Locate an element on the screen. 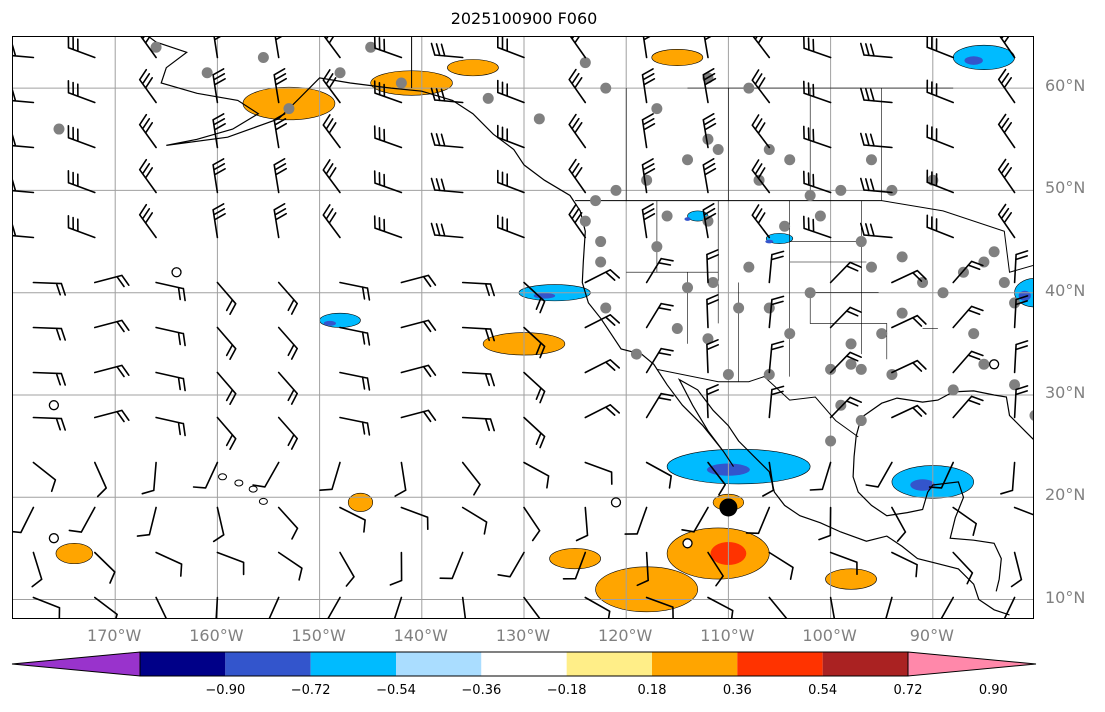 This screenshot has height=712, width=1105. lon-tick-label: 160°W is located at coordinates (216, 635).